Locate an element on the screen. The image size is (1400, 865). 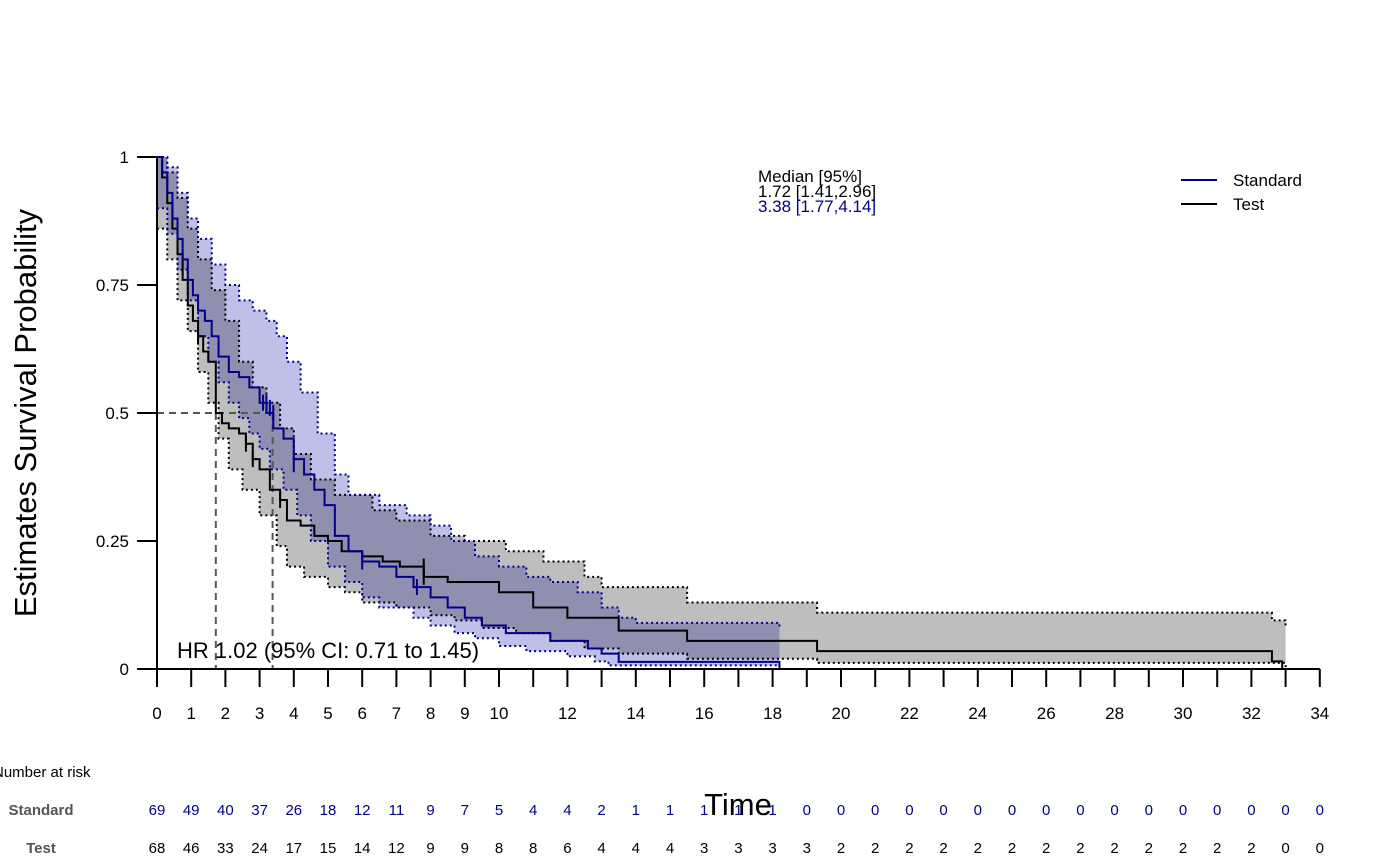
risk-value-test: 68 is located at coordinates (157, 848).